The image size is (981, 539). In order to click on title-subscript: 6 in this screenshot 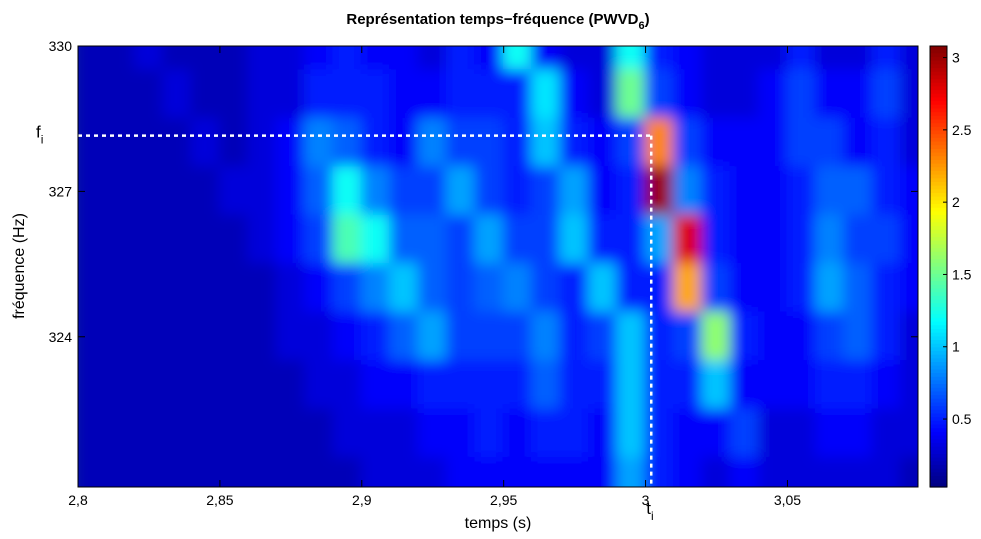, I will do `click(642, 26)`.